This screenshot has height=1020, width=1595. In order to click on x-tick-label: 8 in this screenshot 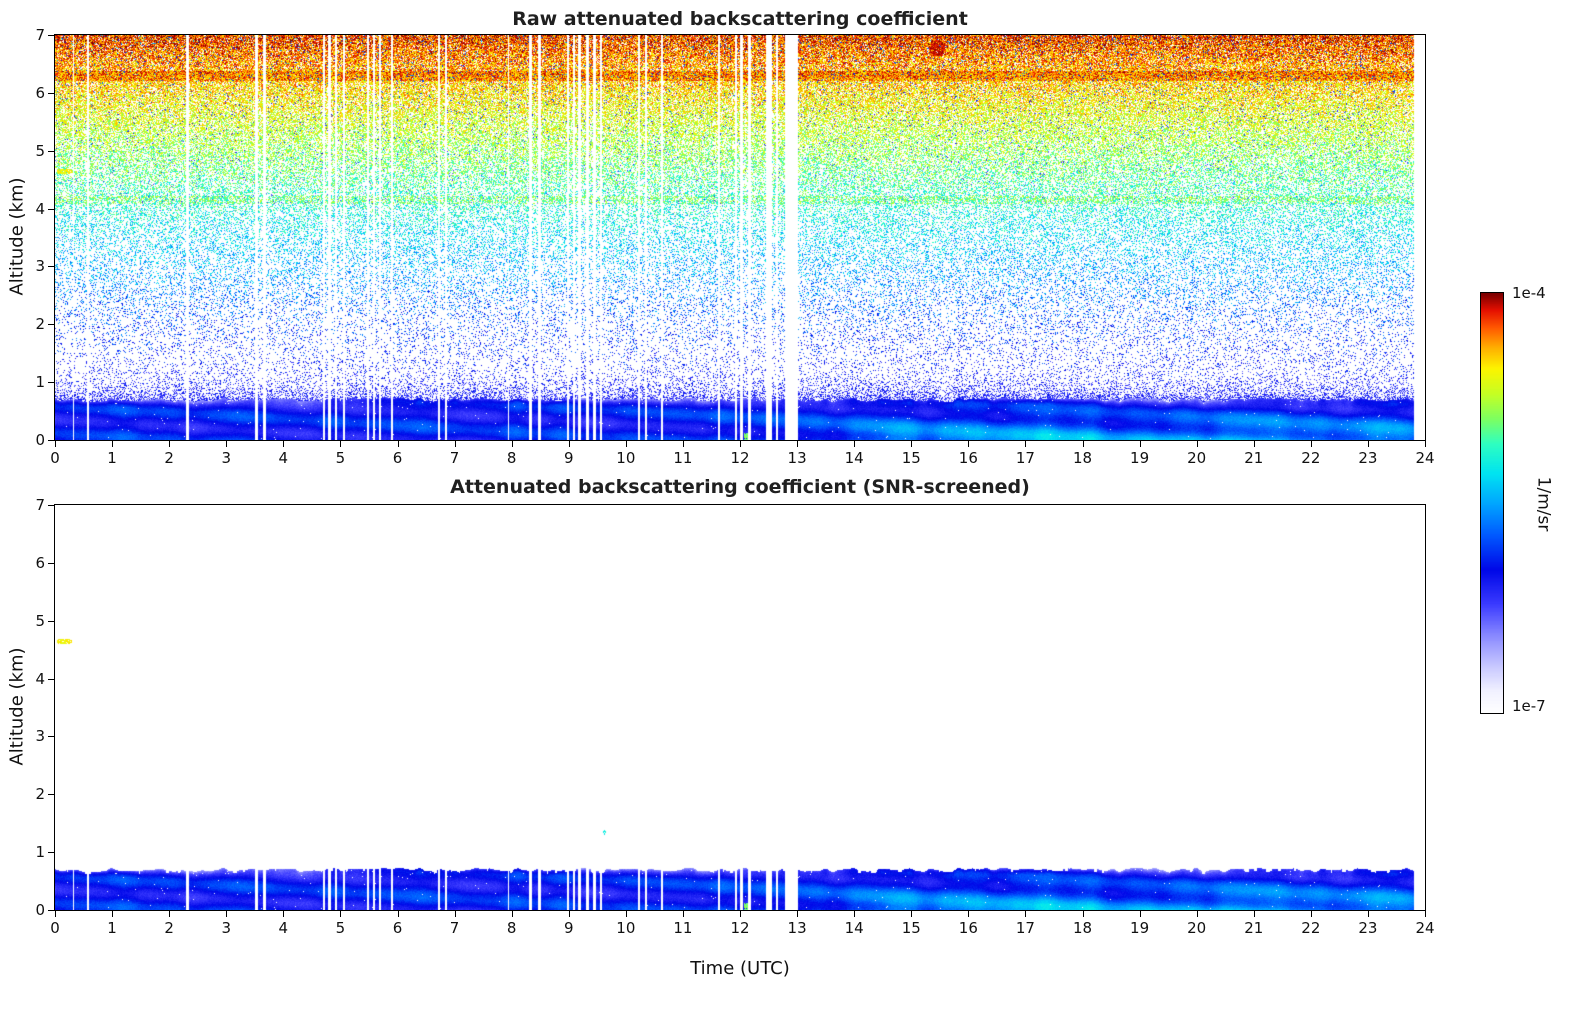, I will do `click(511, 458)`.